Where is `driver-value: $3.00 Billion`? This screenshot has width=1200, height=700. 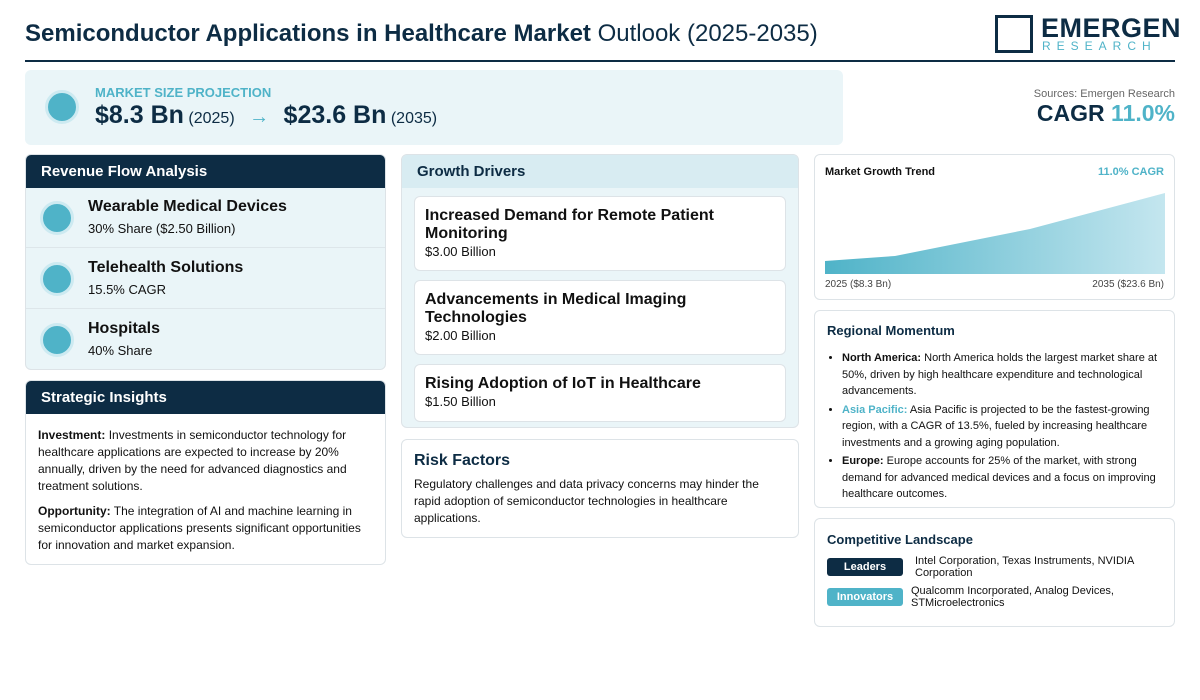 driver-value: $3.00 Billion is located at coordinates (460, 251).